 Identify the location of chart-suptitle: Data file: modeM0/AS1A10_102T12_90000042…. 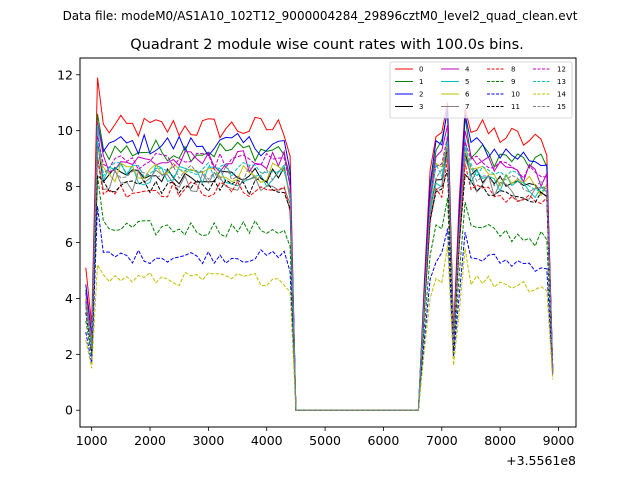
(320, 16).